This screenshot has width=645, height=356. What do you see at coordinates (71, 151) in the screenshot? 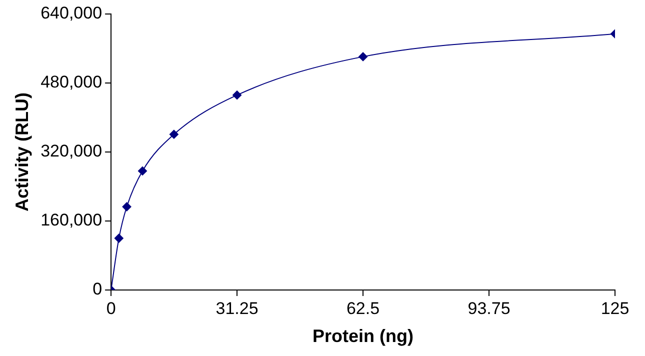
I see `y-tick-label: 320,000` at bounding box center [71, 151].